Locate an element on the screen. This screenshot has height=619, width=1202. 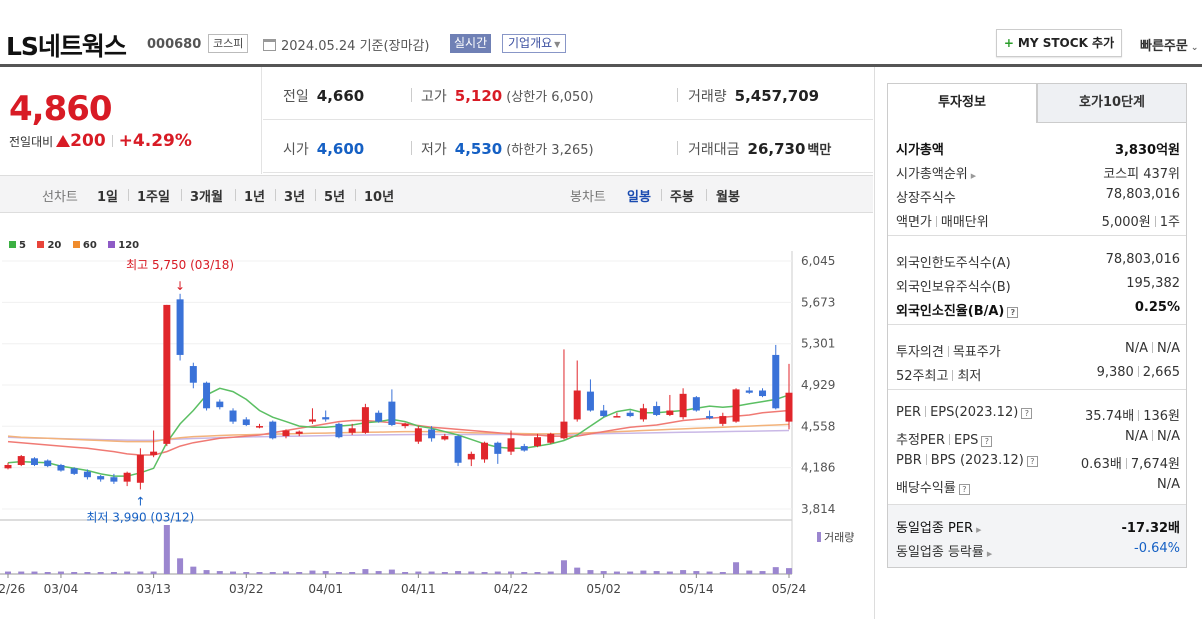
shares-value: 78,803,016 is located at coordinates (1142, 194).